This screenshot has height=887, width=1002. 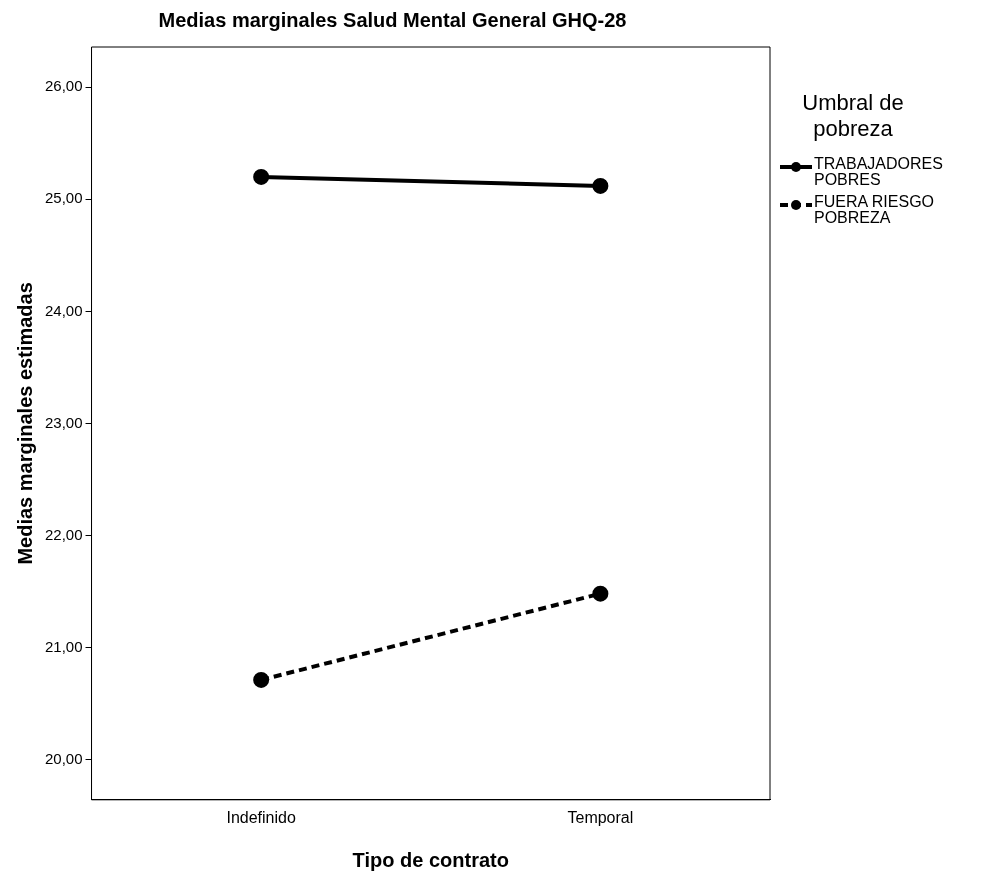 What do you see at coordinates (24, 423) in the screenshot?
I see `y-axis-title: Medias marginales estimadas` at bounding box center [24, 423].